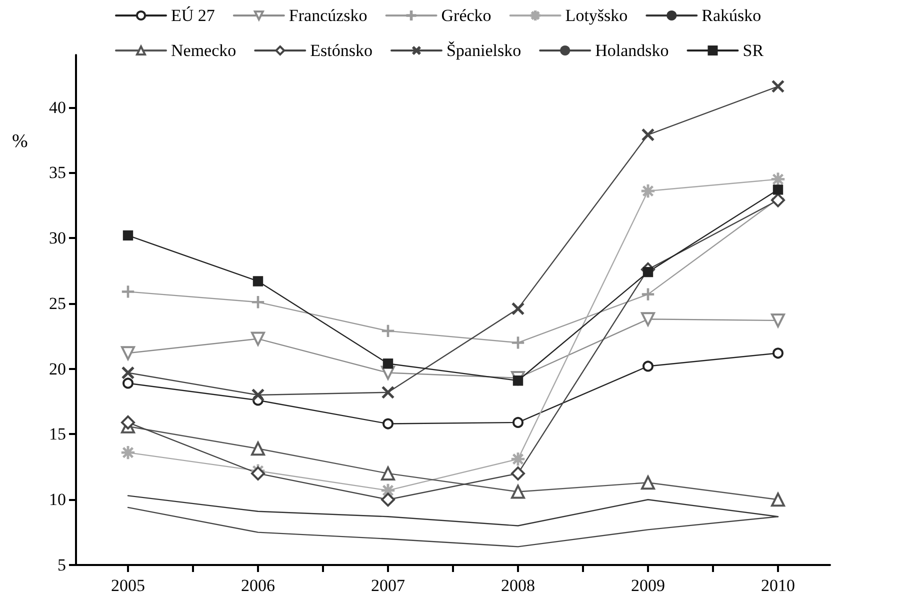 Image resolution: width=905 pixels, height=600 pixels. I want to click on legend-label: Grécko, so click(466, 15).